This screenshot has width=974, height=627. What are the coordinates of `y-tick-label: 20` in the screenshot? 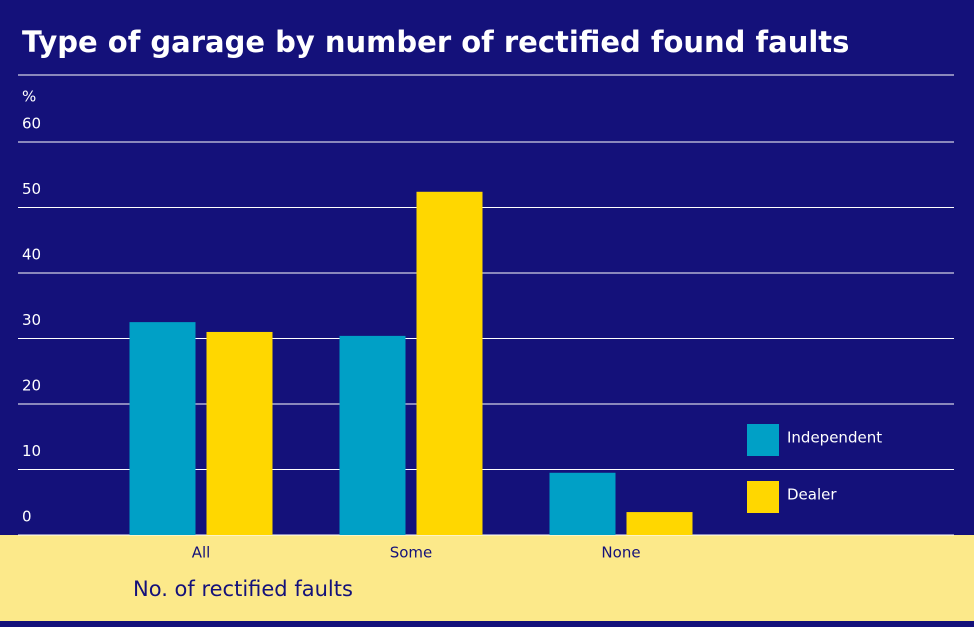 It's located at (31, 386).